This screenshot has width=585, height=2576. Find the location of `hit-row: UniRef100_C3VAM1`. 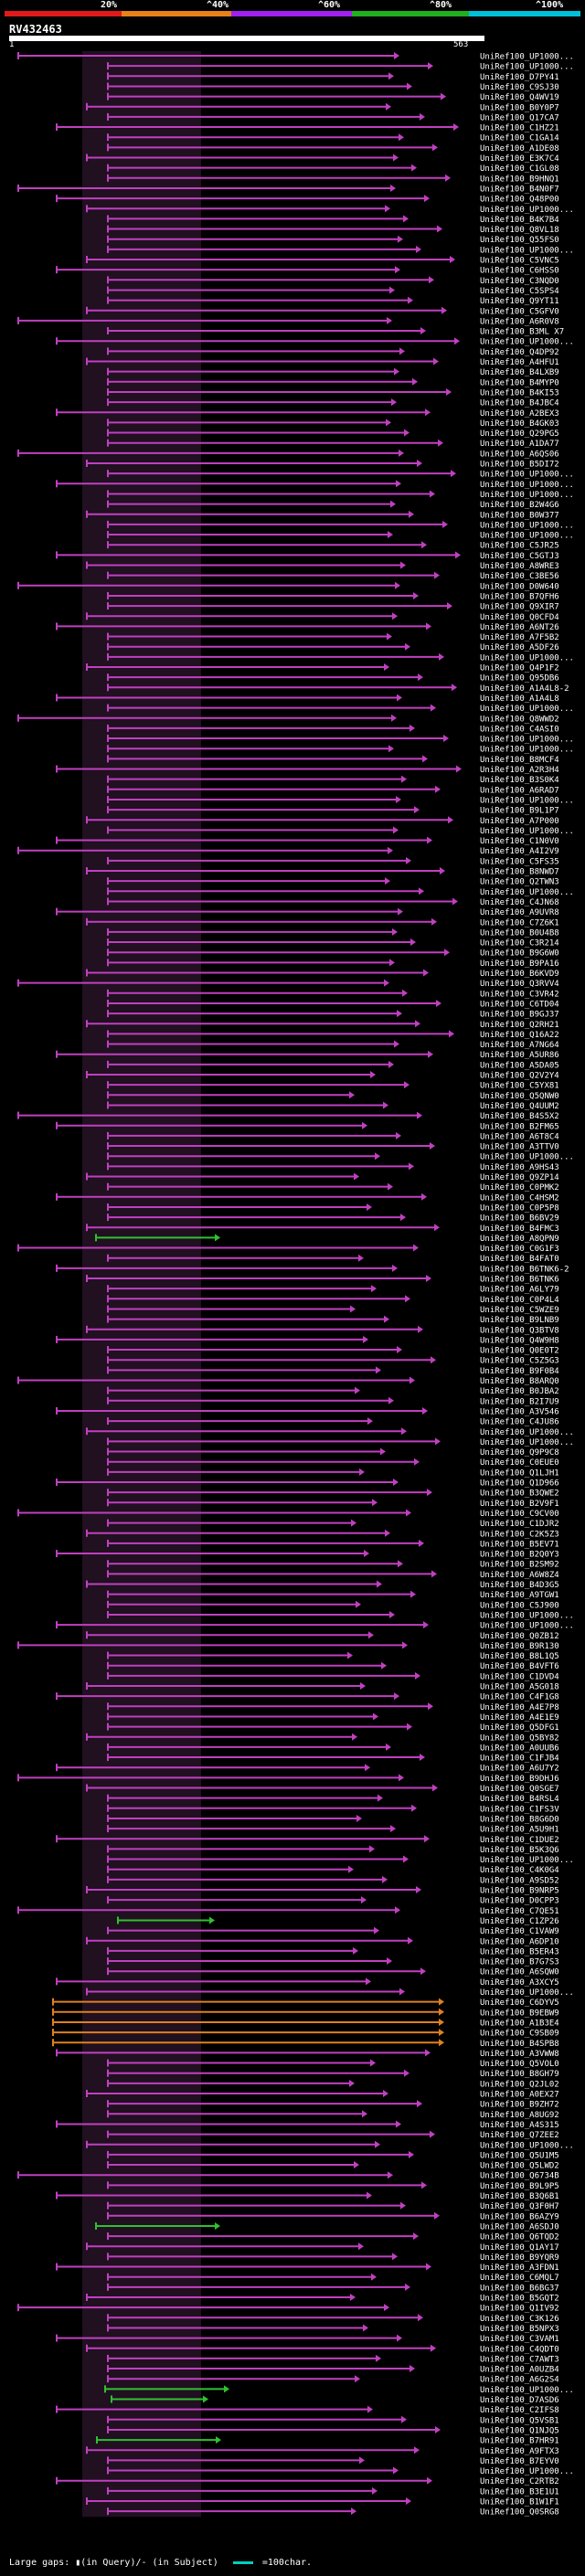

hit-row: UniRef100_C3VAM1 is located at coordinates (308, 2339).